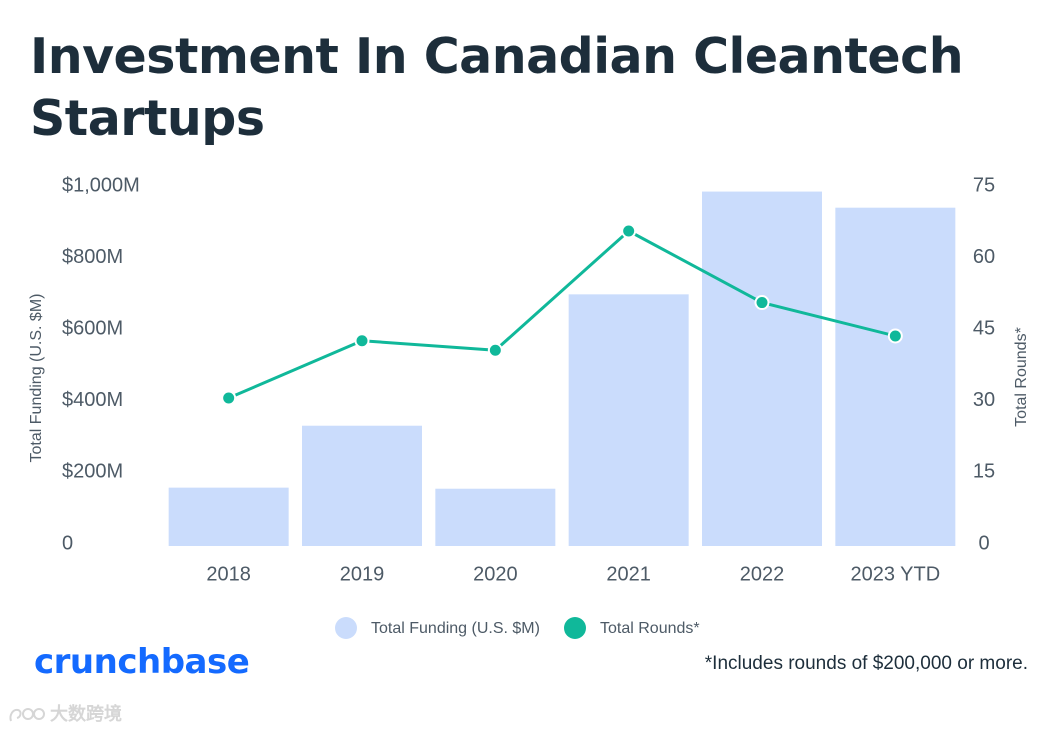 This screenshot has width=1051, height=735. I want to click on watermark: 大数跨境, so click(65, 715).